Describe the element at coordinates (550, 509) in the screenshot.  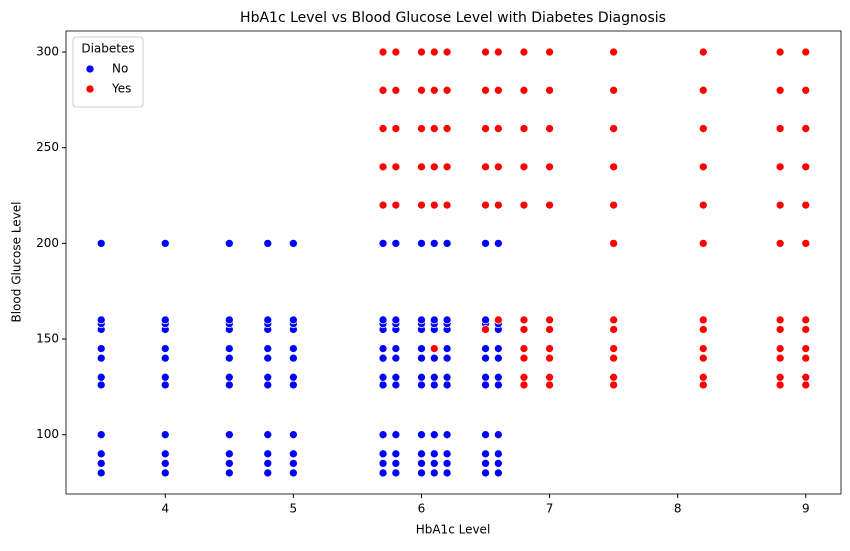
I see `x-tick-label: 7` at that location.